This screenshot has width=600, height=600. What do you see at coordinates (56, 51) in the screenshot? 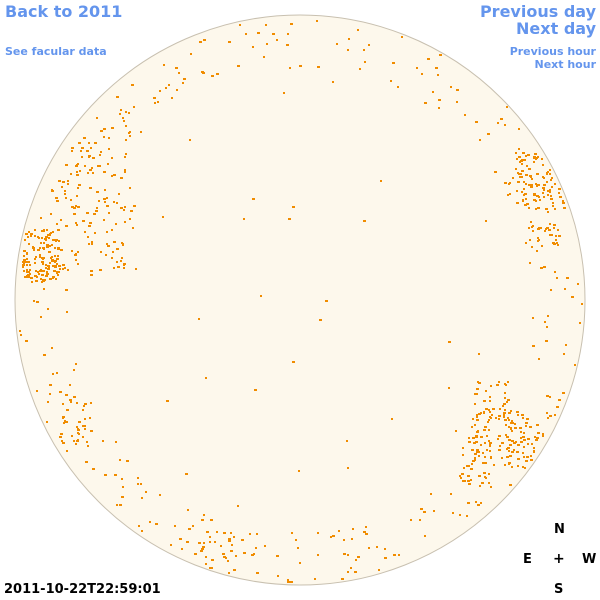
I see `see-facular-data-link: See facular data` at bounding box center [56, 51].